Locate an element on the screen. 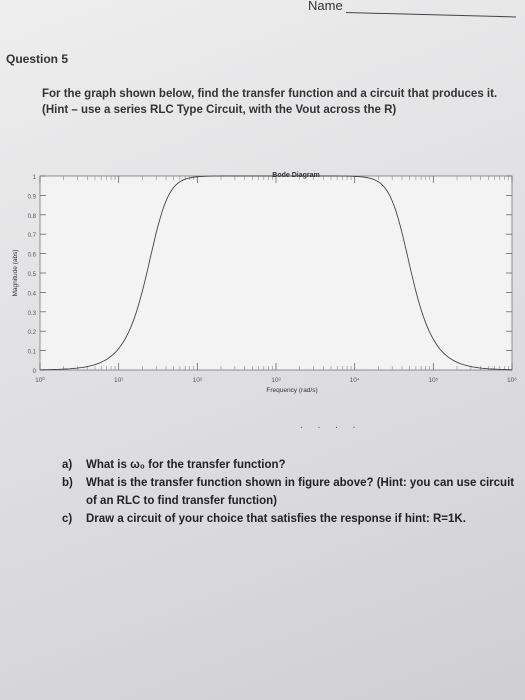 This screenshot has height=700, width=525. sub-question-letter: b) is located at coordinates (67, 483).